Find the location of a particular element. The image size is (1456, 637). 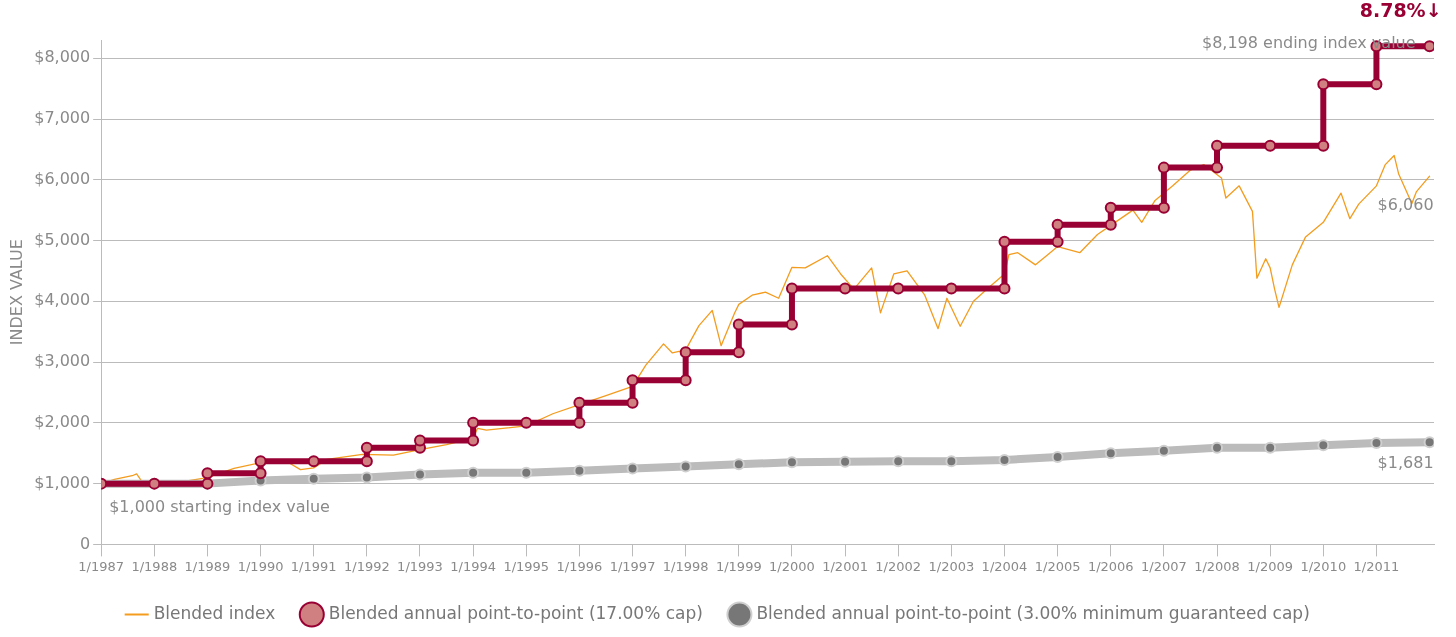

x-tick-label: 1/2011 is located at coordinates (1376, 566).